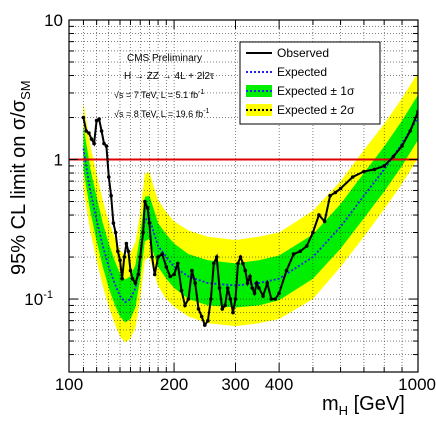 The width and height of the screenshot is (436, 421). I want to click on x-tick-label: 300, so click(235, 384).